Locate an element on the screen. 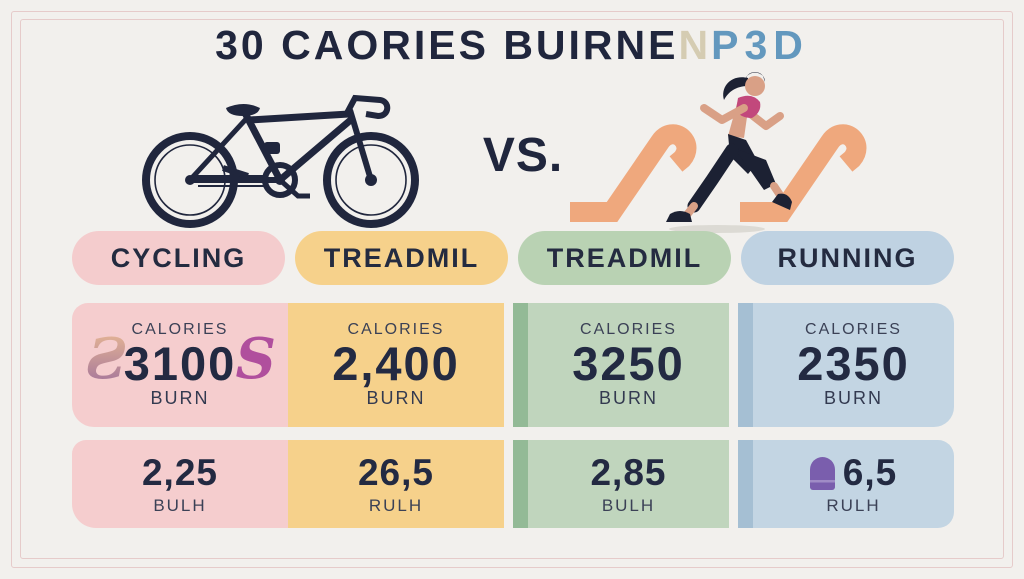 The width and height of the screenshot is (1024, 579). stat-card-running: 6,5 RULH is located at coordinates (846, 484).